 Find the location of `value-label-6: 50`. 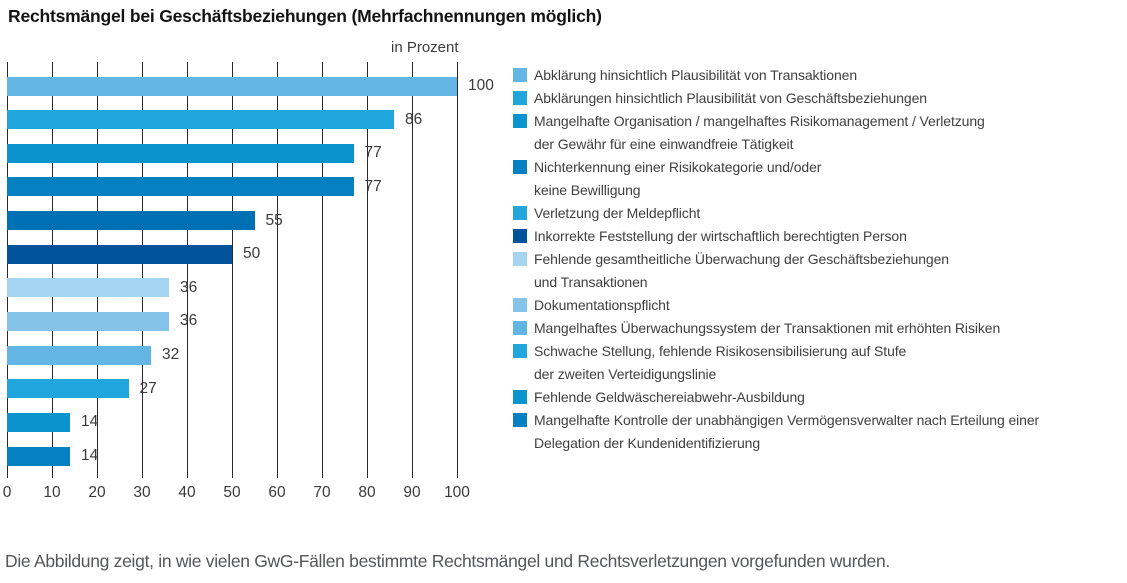

value-label-6: 50 is located at coordinates (252, 254).